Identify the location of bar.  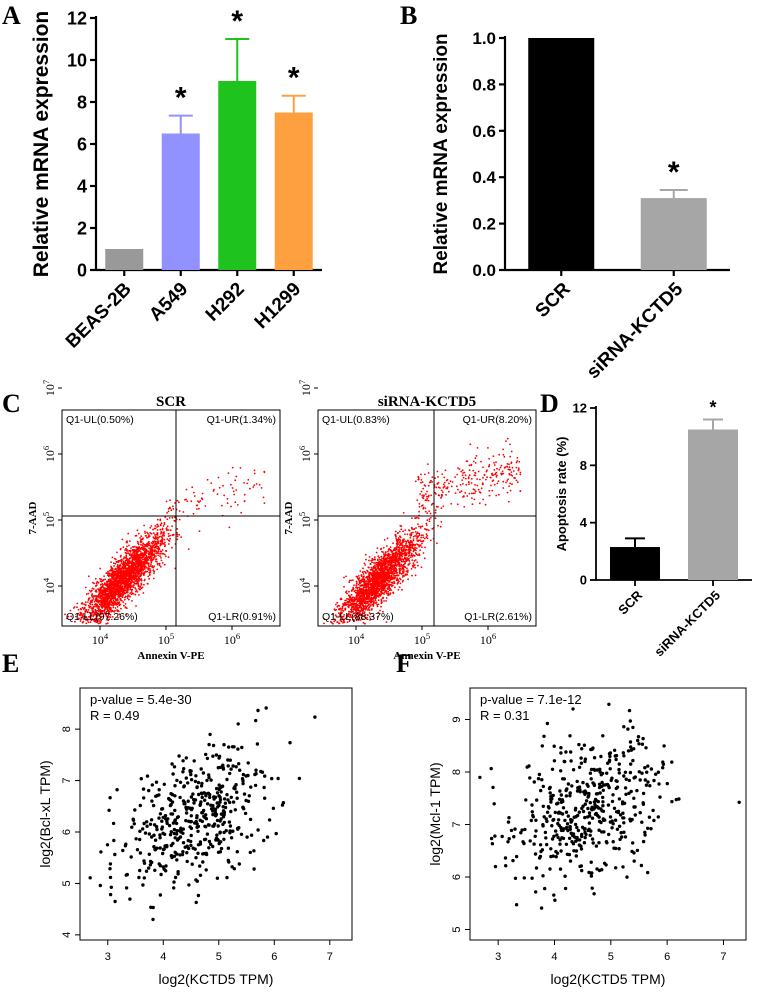
(293, 191).